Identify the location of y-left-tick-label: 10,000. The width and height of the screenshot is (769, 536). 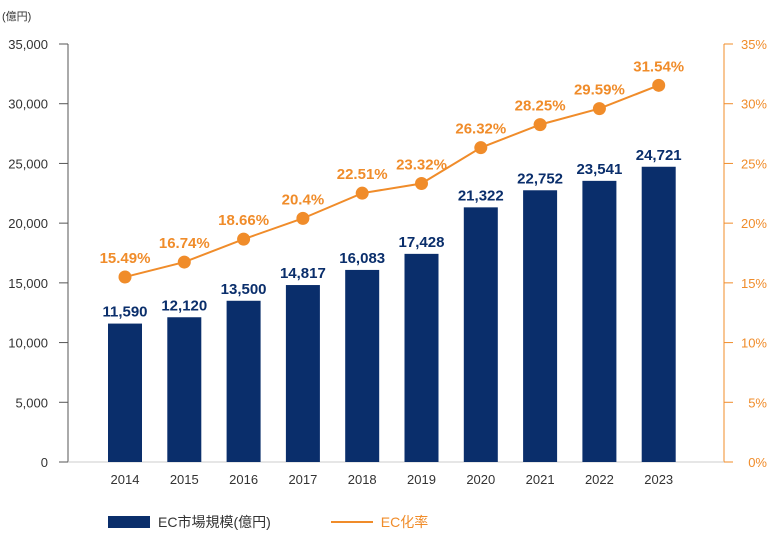
(28, 343).